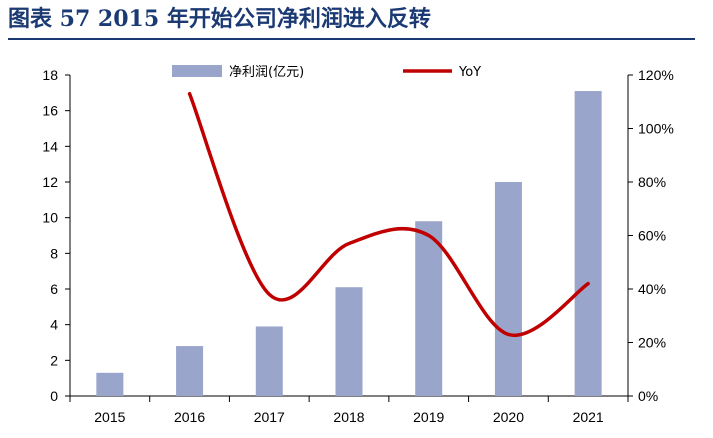  Describe the element at coordinates (54, 360) in the screenshot. I see `left-tick-label: 2` at that location.